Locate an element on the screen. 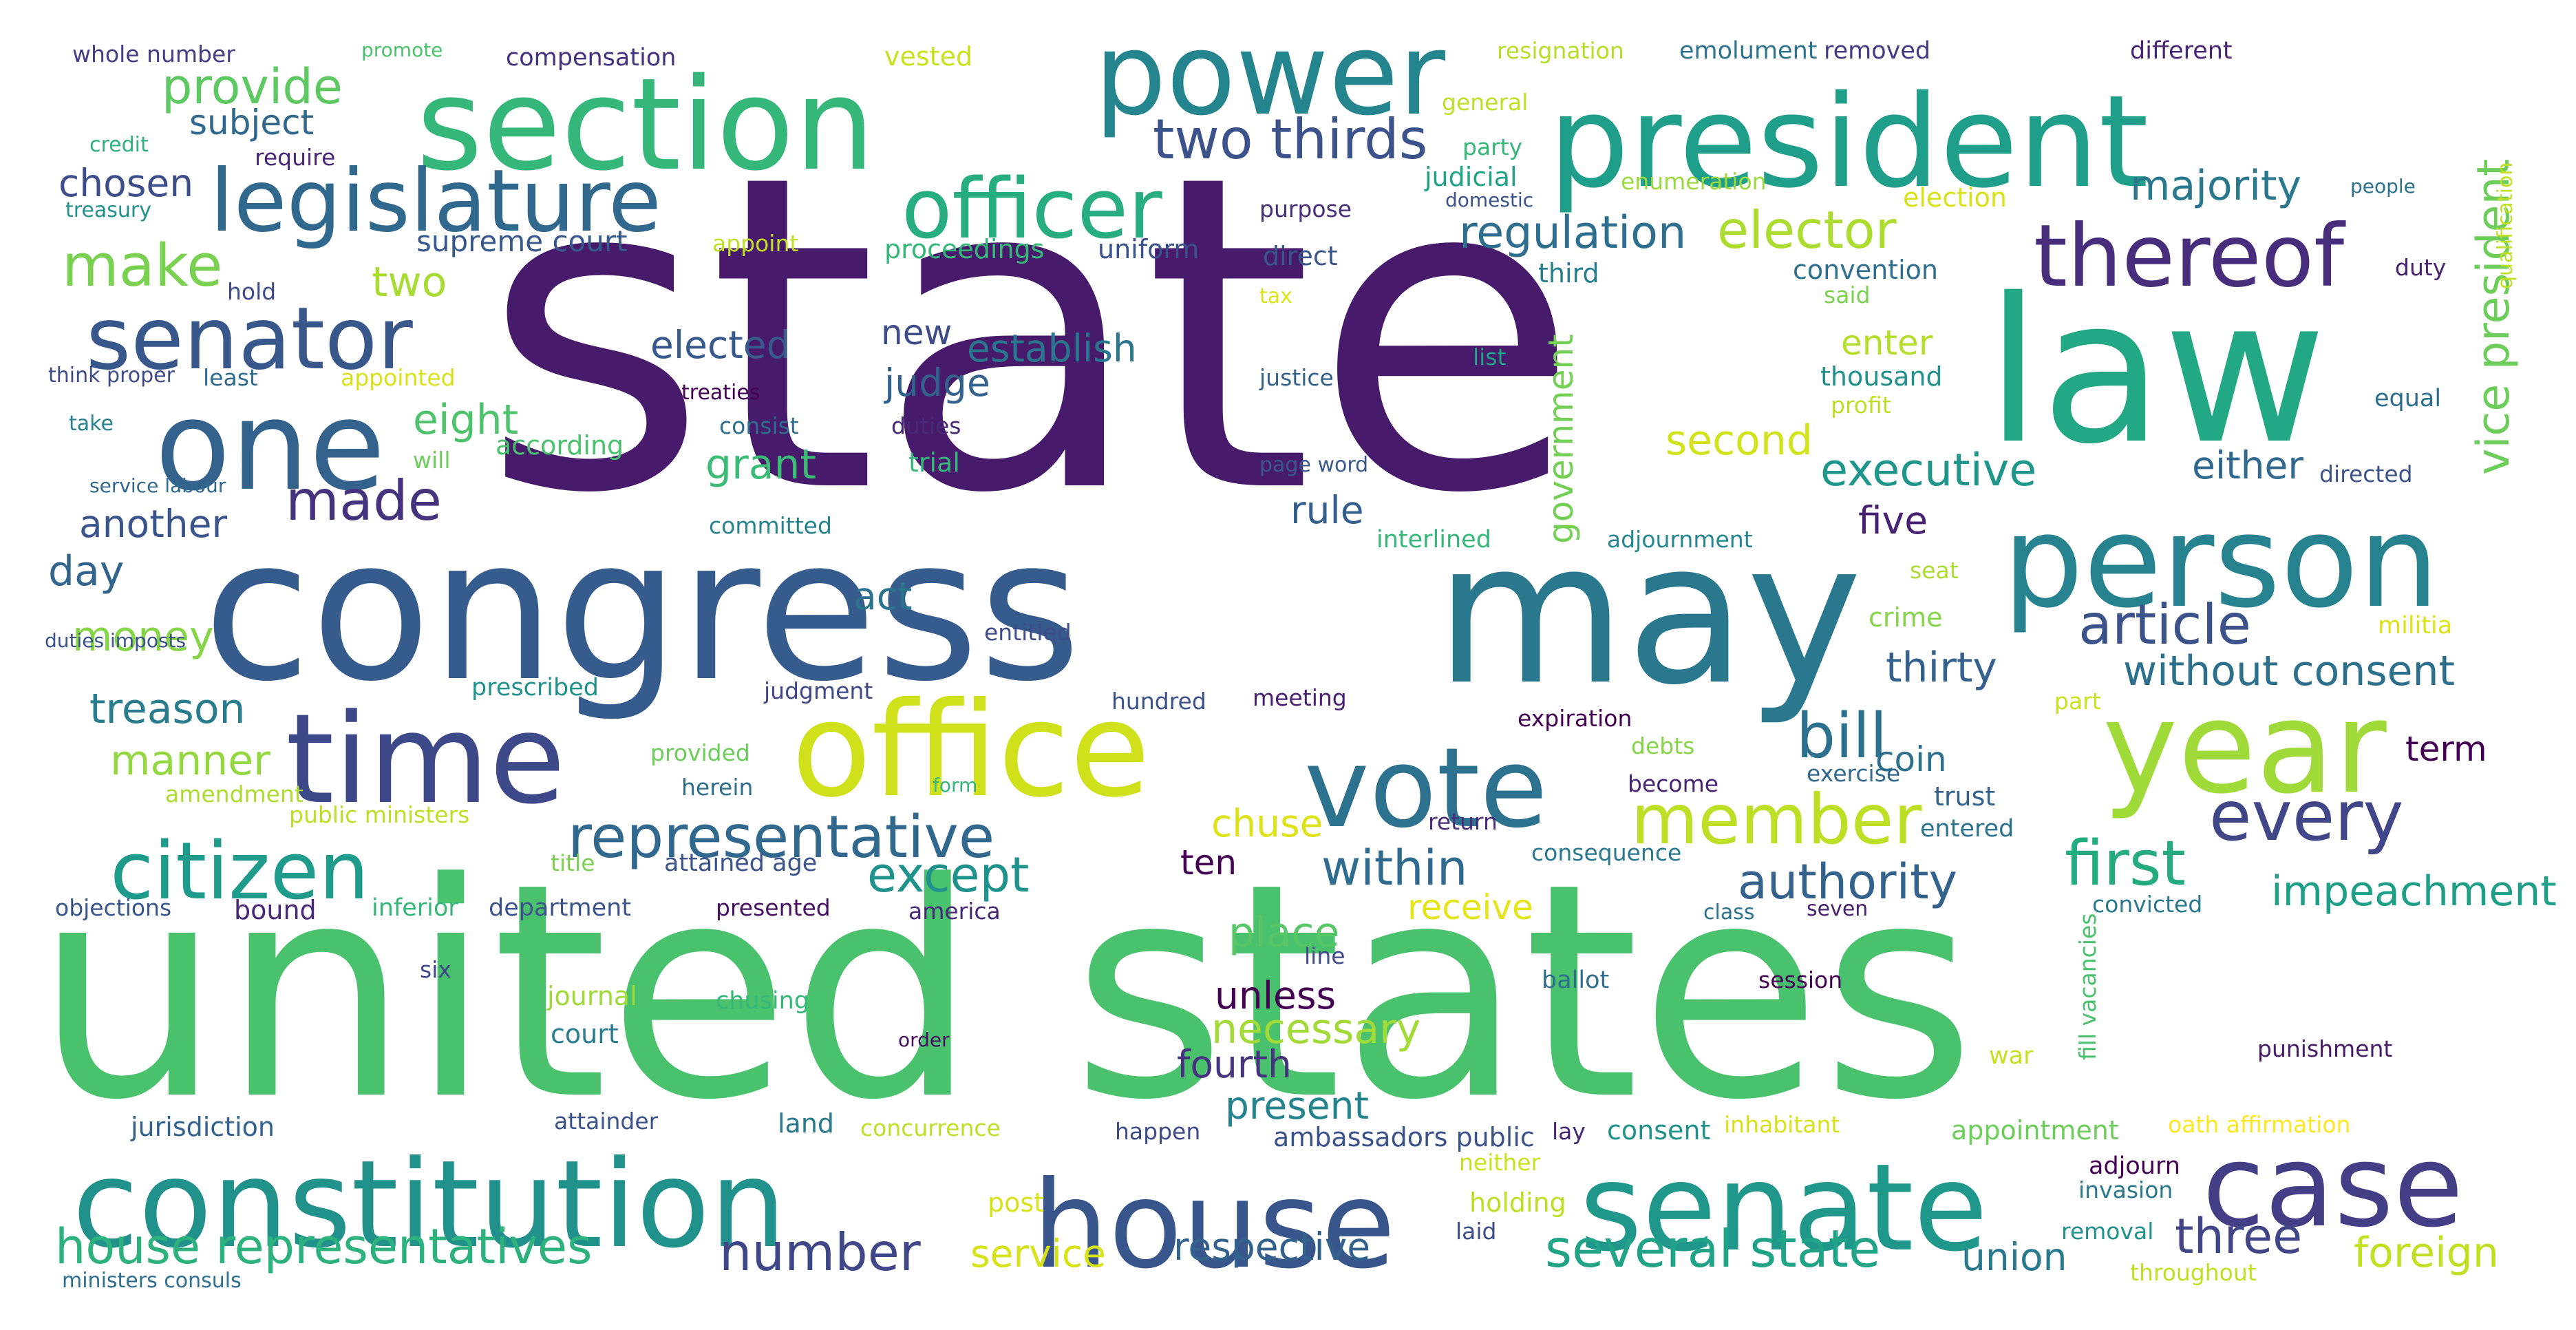 The height and width of the screenshot is (1330, 2576). word-throughout: throughout is located at coordinates (2193, 1272).